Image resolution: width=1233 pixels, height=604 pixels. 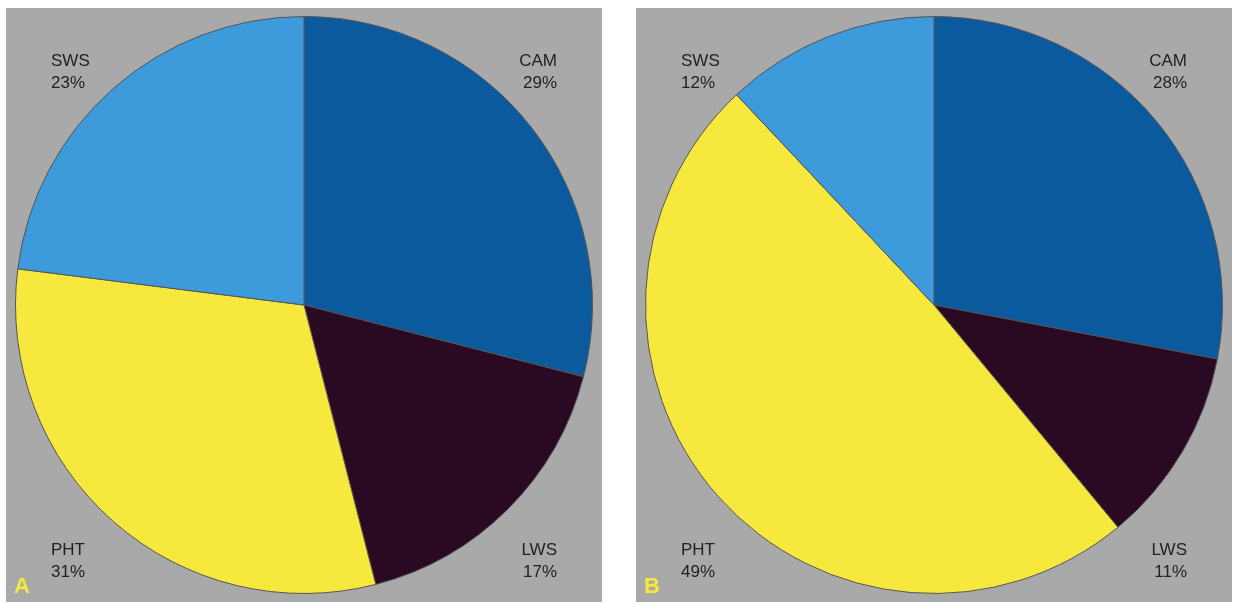 What do you see at coordinates (1170, 572) in the screenshot?
I see `data-label: 11%` at bounding box center [1170, 572].